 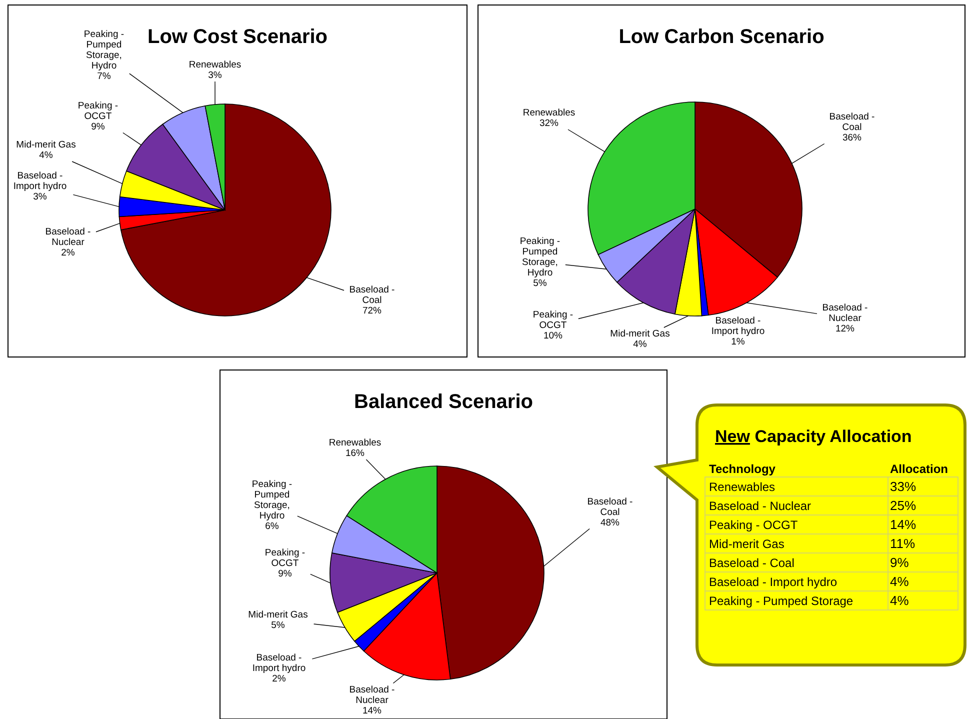 What do you see at coordinates (773, 582) in the screenshot?
I see `category-label: Baseload - Import hydro` at bounding box center [773, 582].